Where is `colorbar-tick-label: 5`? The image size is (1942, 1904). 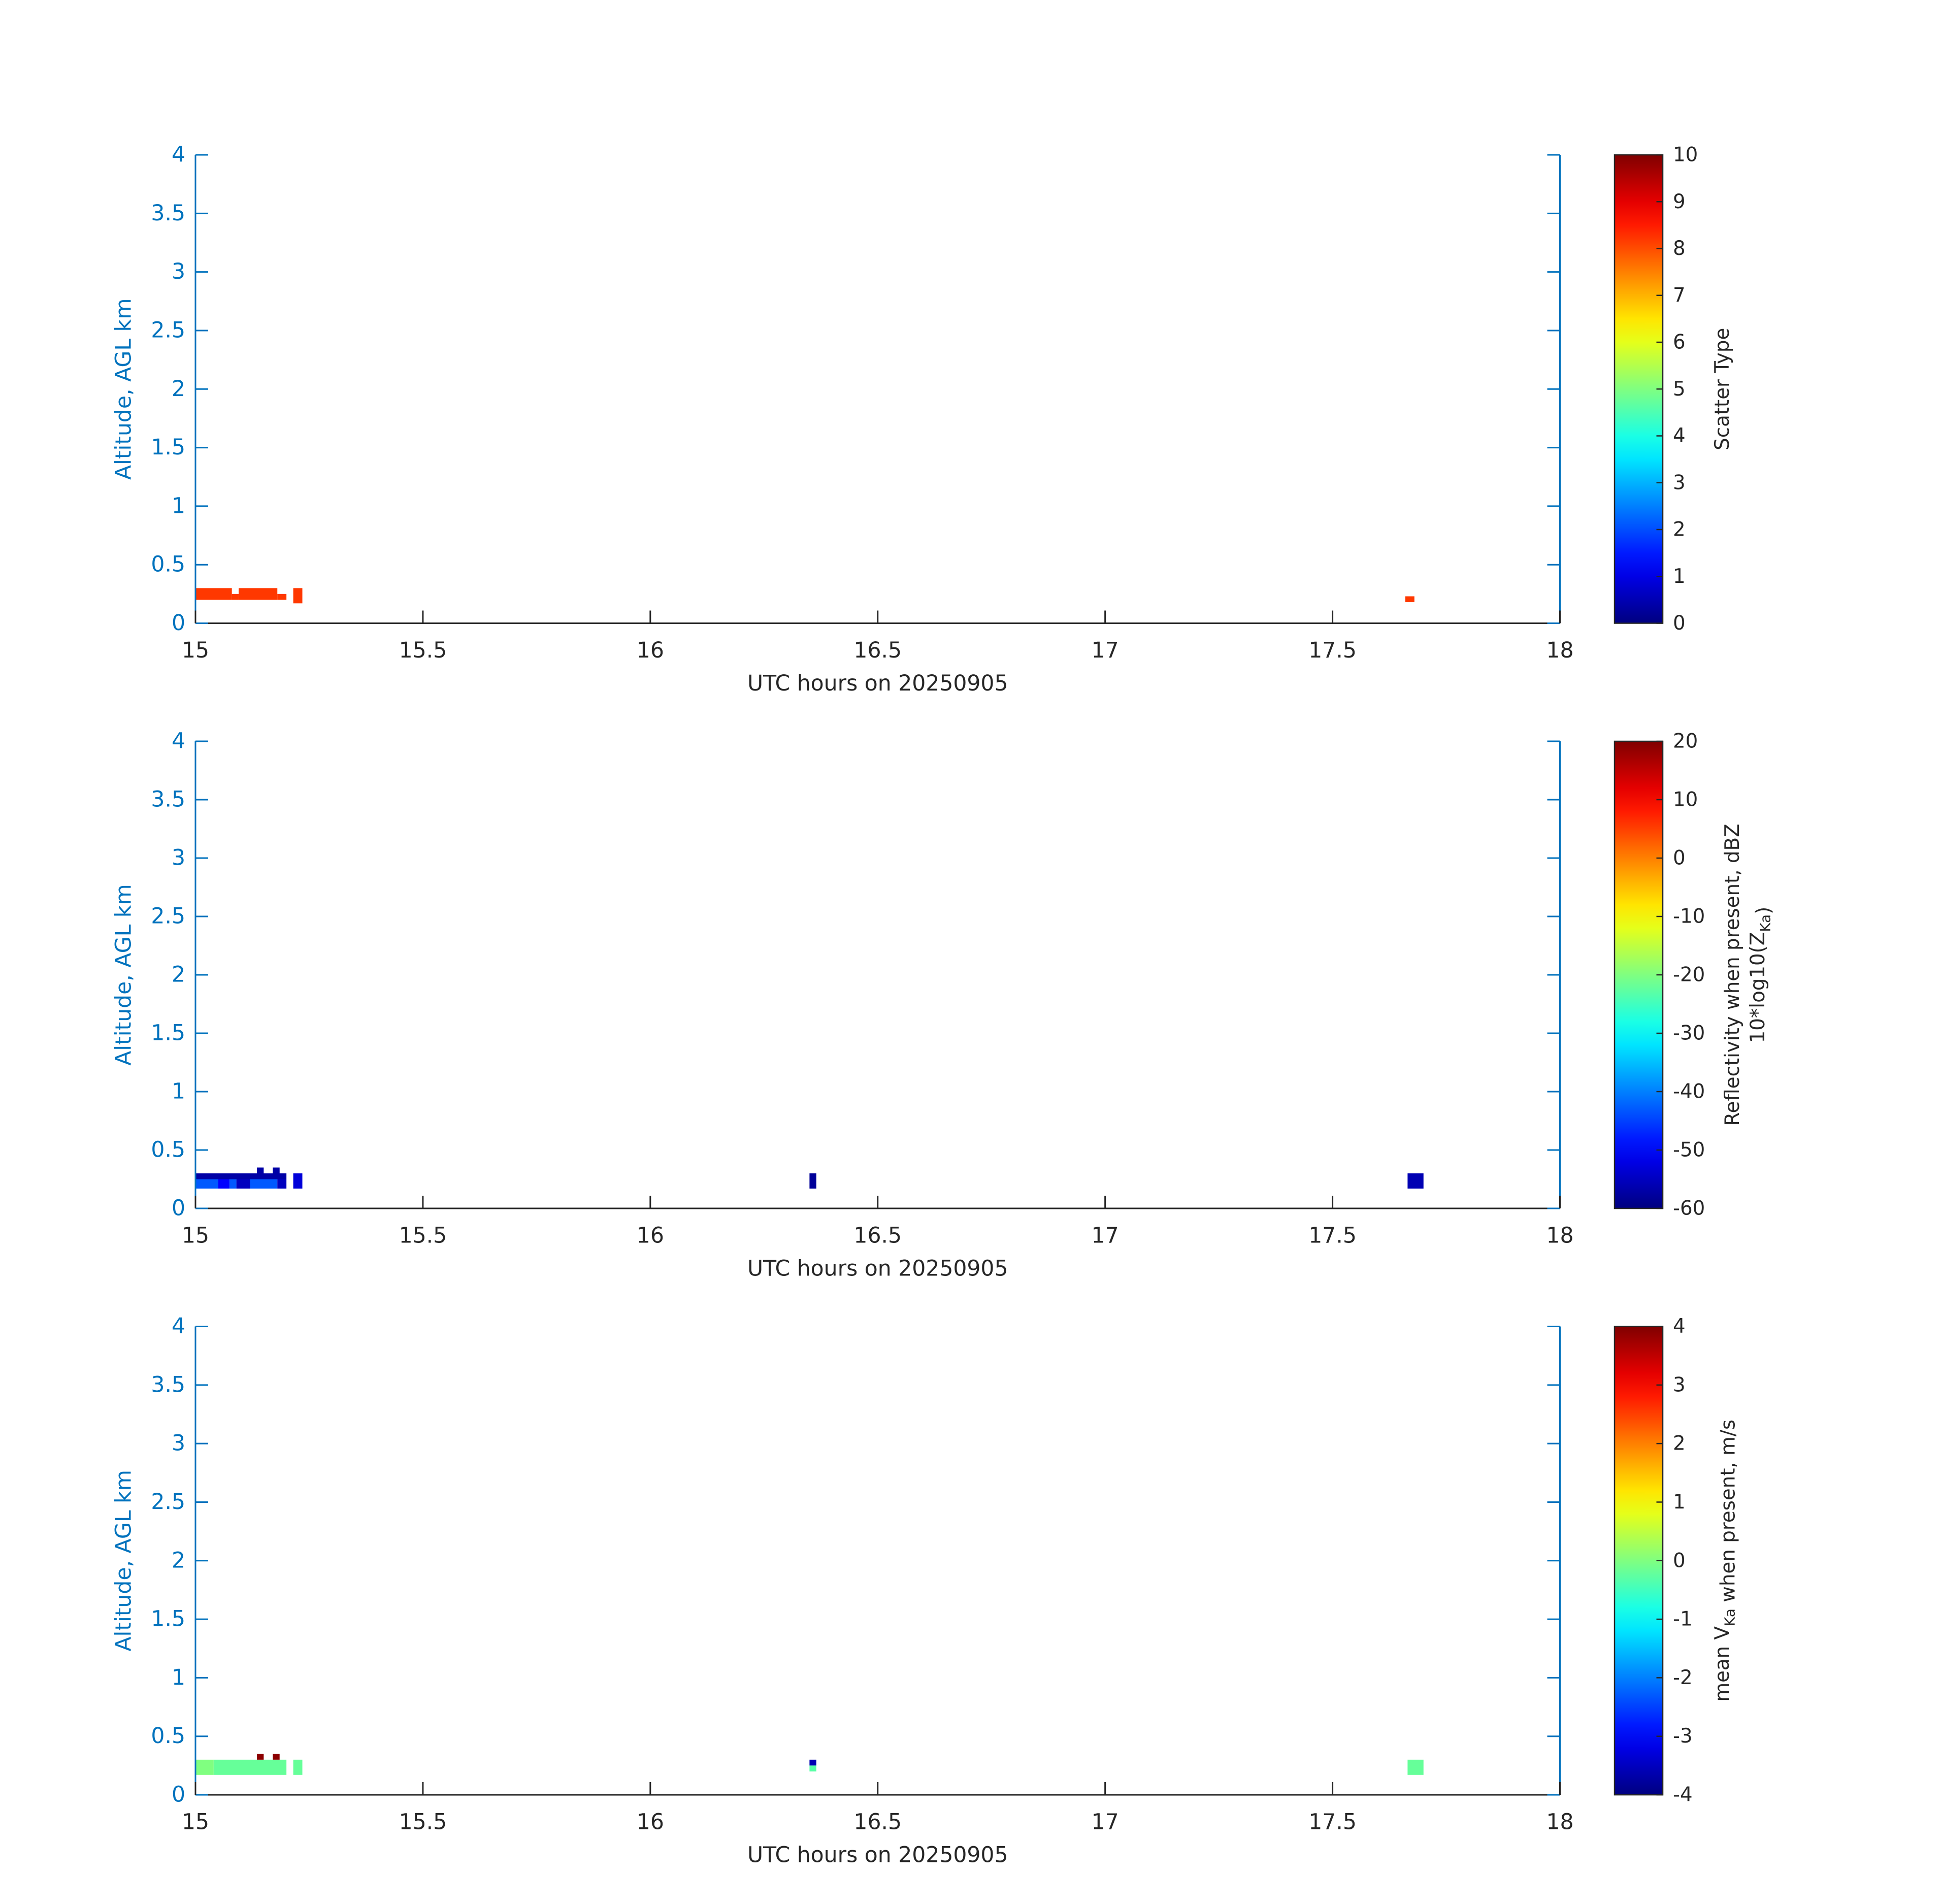
colorbar-tick-label: 5 is located at coordinates (1679, 390).